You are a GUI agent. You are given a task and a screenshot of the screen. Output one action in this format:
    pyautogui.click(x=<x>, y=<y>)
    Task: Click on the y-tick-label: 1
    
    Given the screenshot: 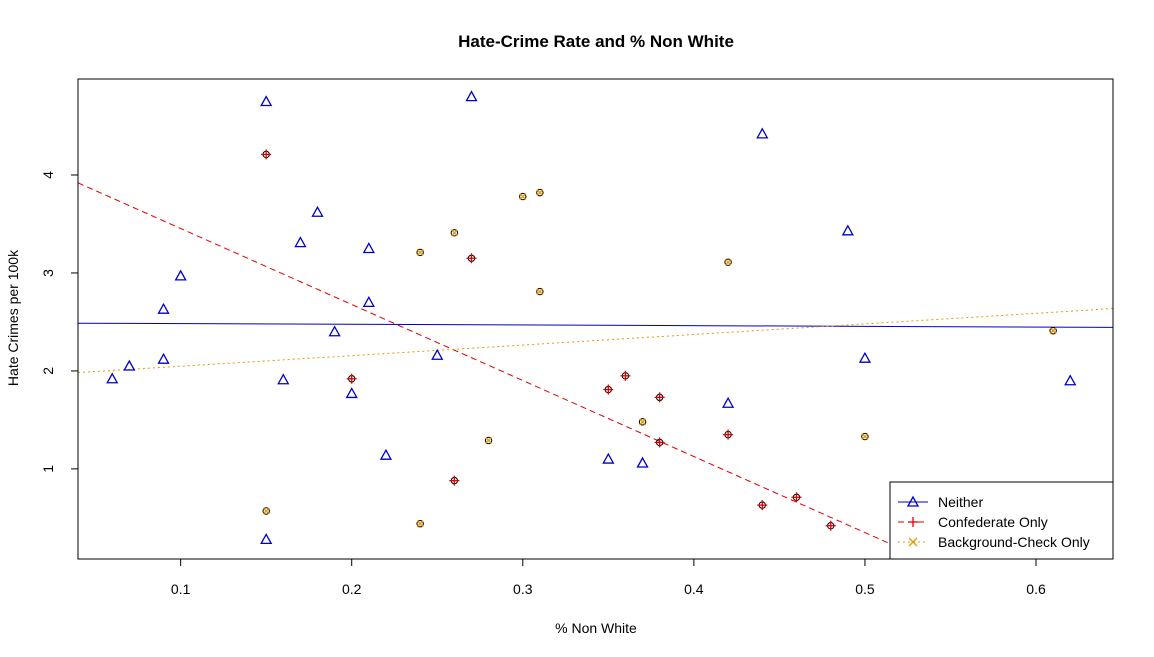 What is the action you would take?
    pyautogui.click(x=48, y=469)
    